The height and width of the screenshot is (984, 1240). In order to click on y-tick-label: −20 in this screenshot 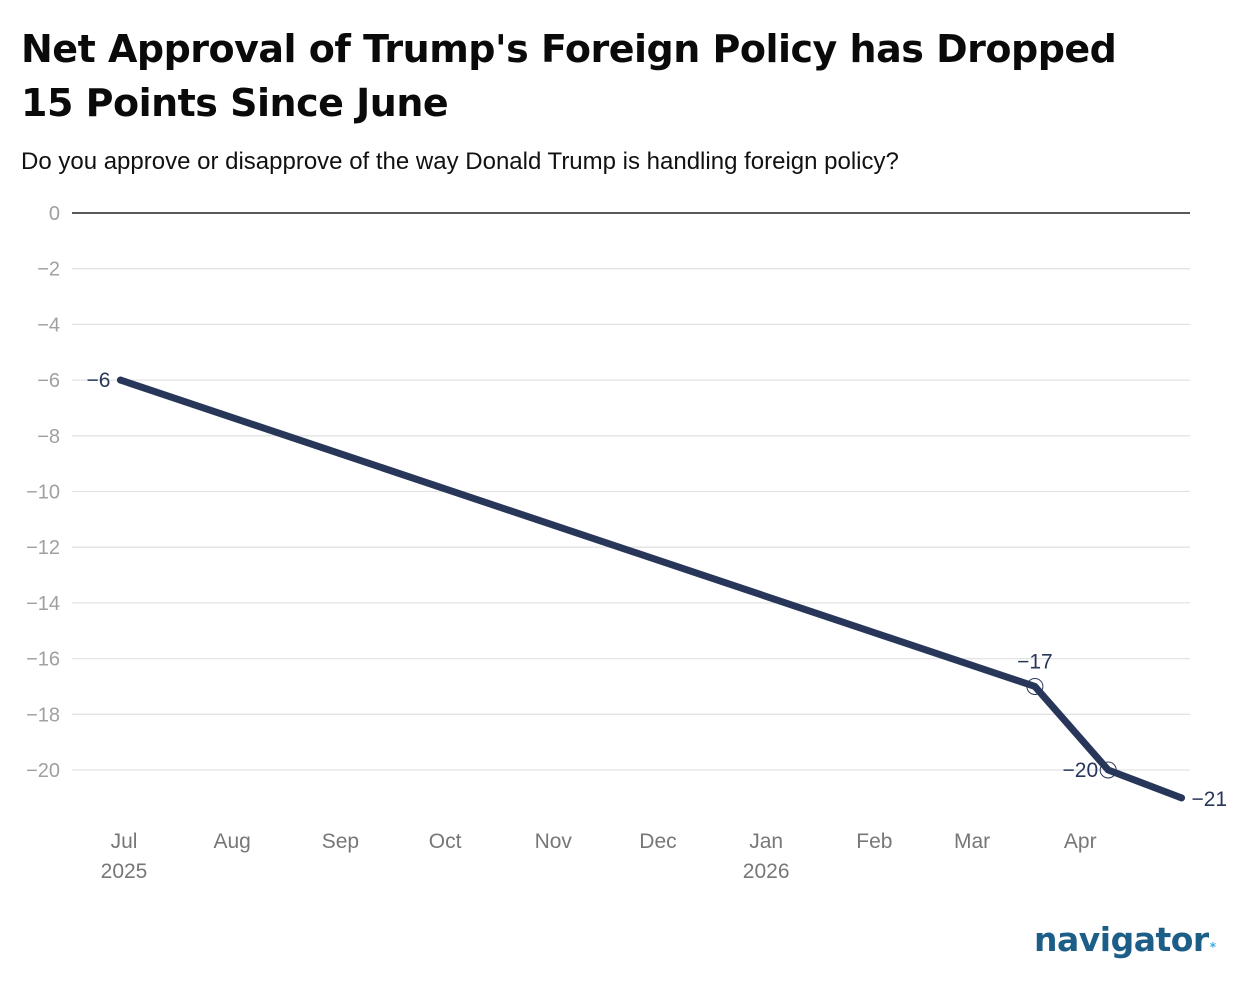, I will do `click(43, 771)`.